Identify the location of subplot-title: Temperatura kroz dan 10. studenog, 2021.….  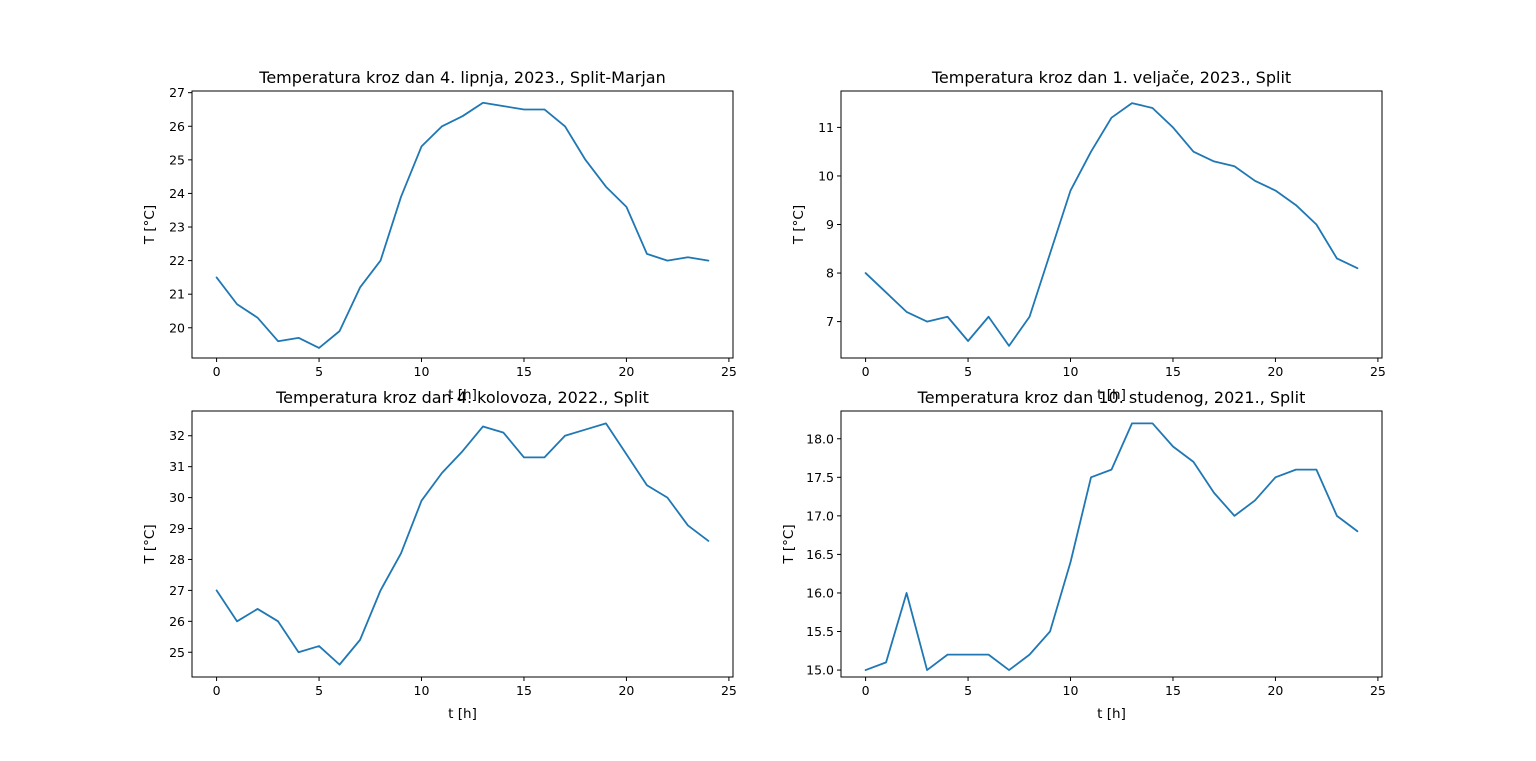
(1111, 397).